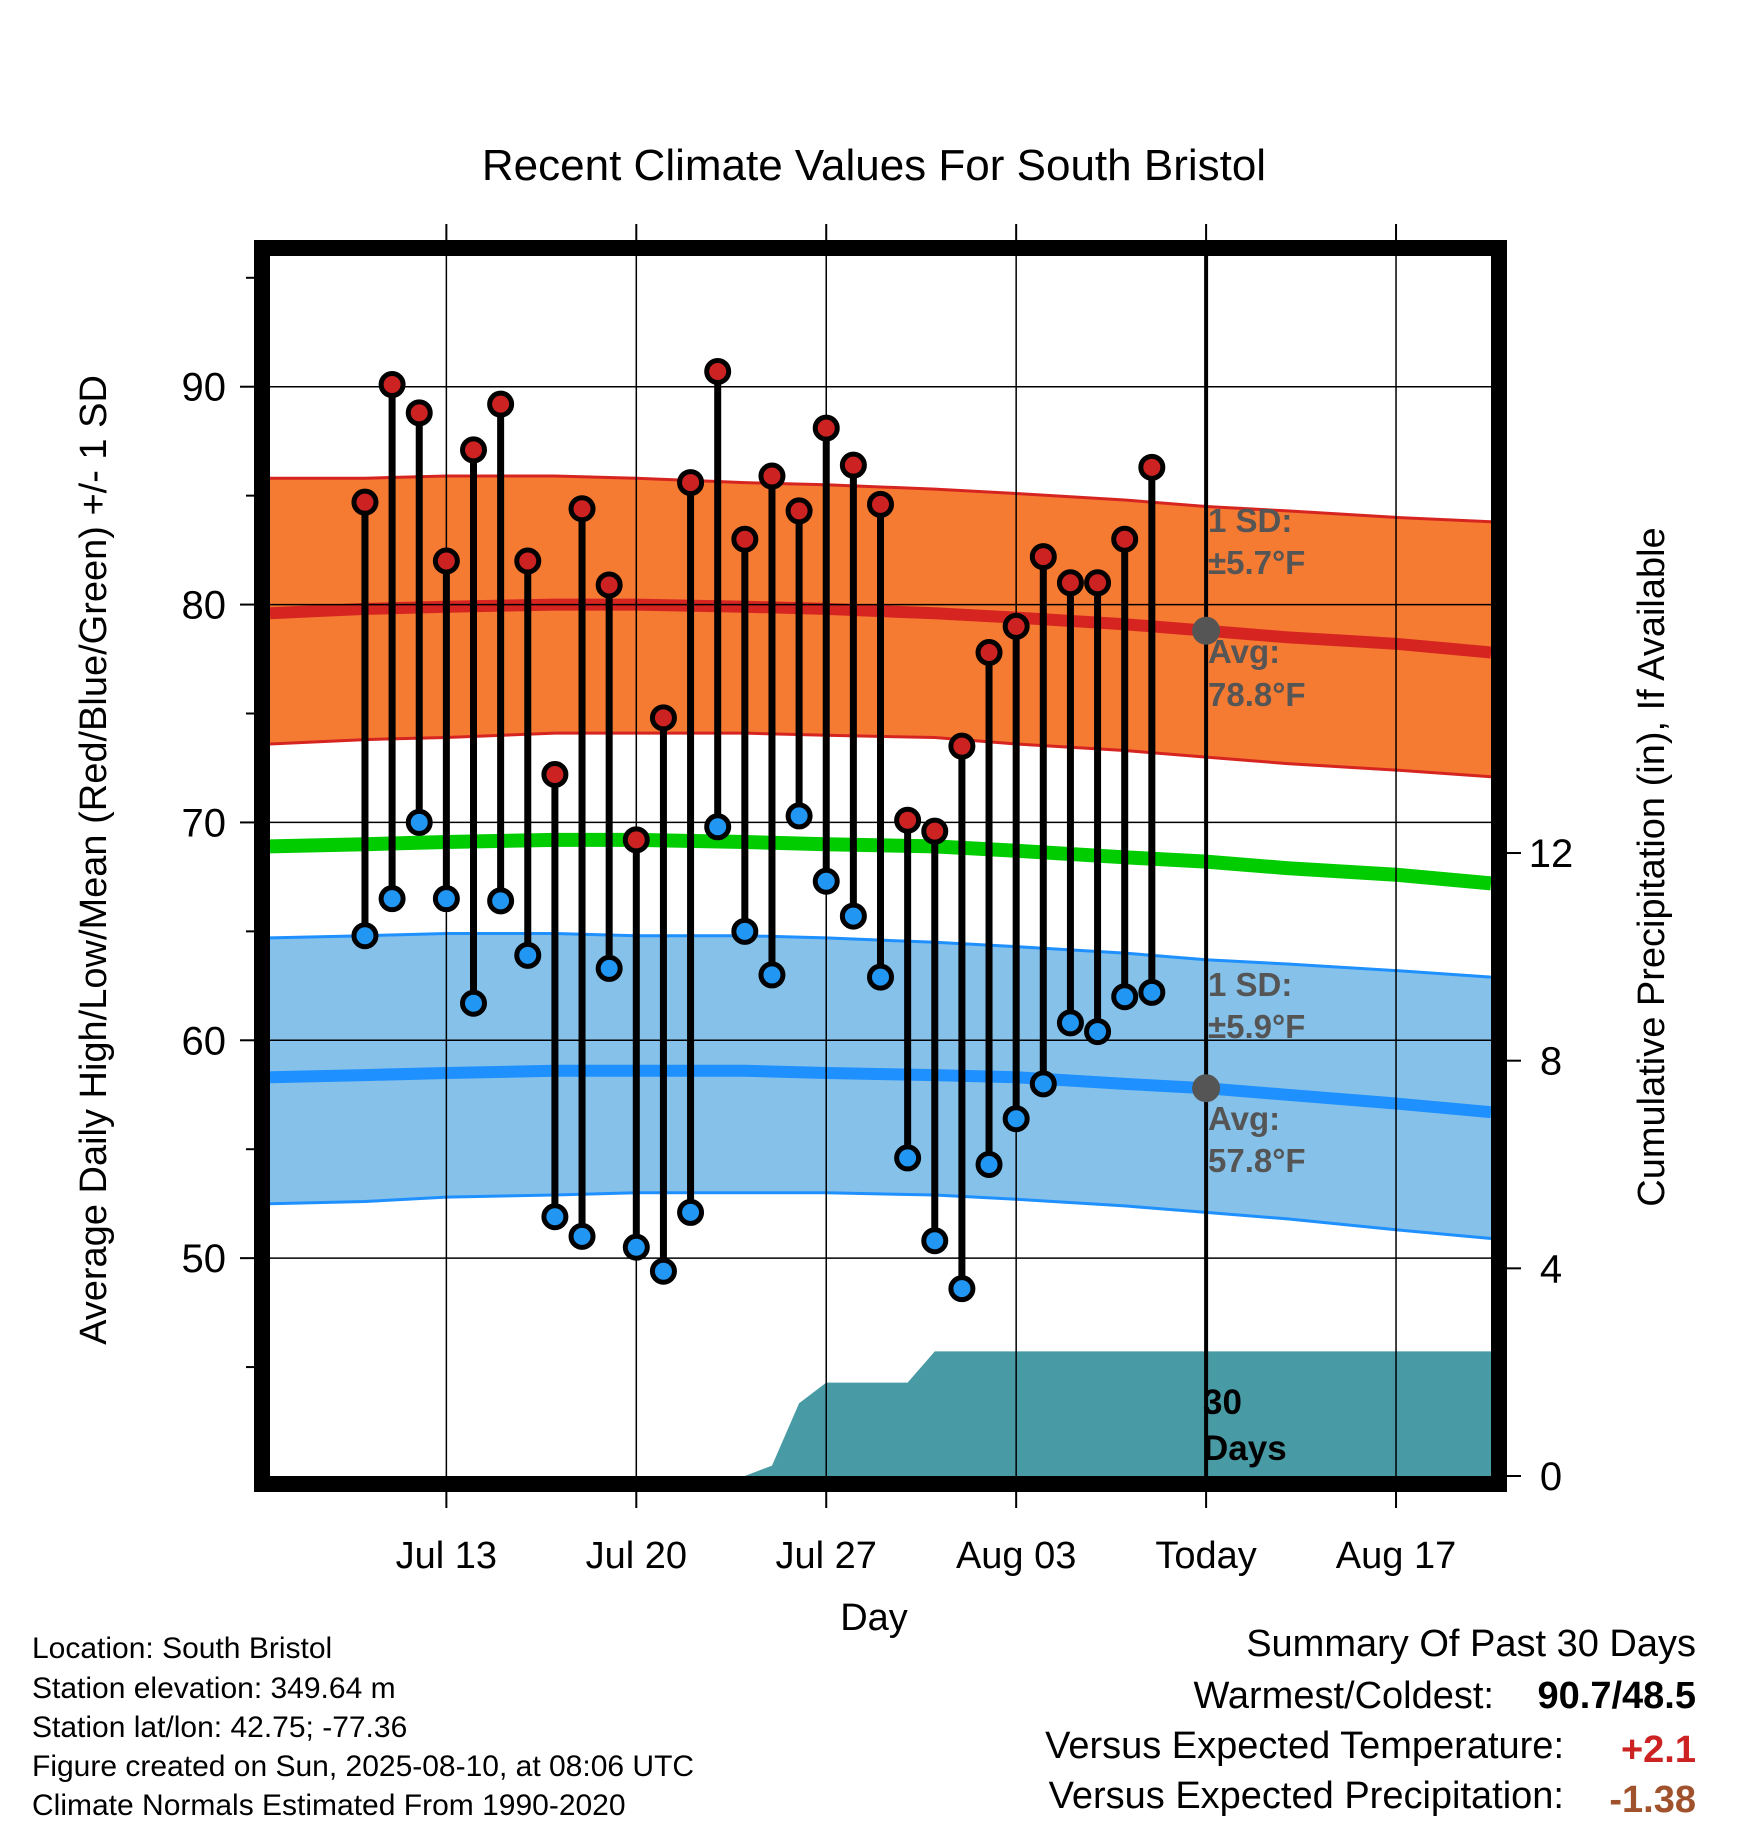 This screenshot has width=1748, height=1828. I want to click on left-tick-label: 60, so click(204, 1041).